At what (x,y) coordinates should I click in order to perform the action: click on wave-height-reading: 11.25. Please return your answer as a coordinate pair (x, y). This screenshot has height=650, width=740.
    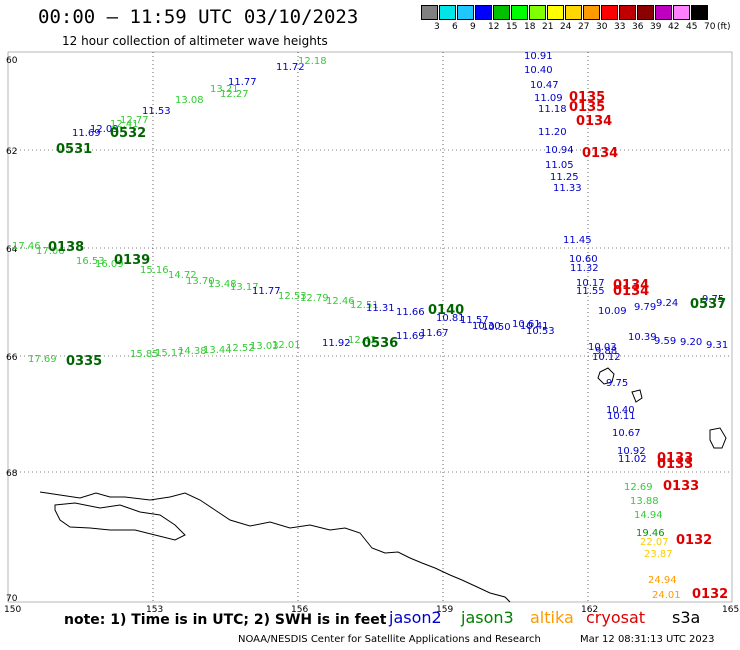
    Looking at the image, I should click on (564, 177).